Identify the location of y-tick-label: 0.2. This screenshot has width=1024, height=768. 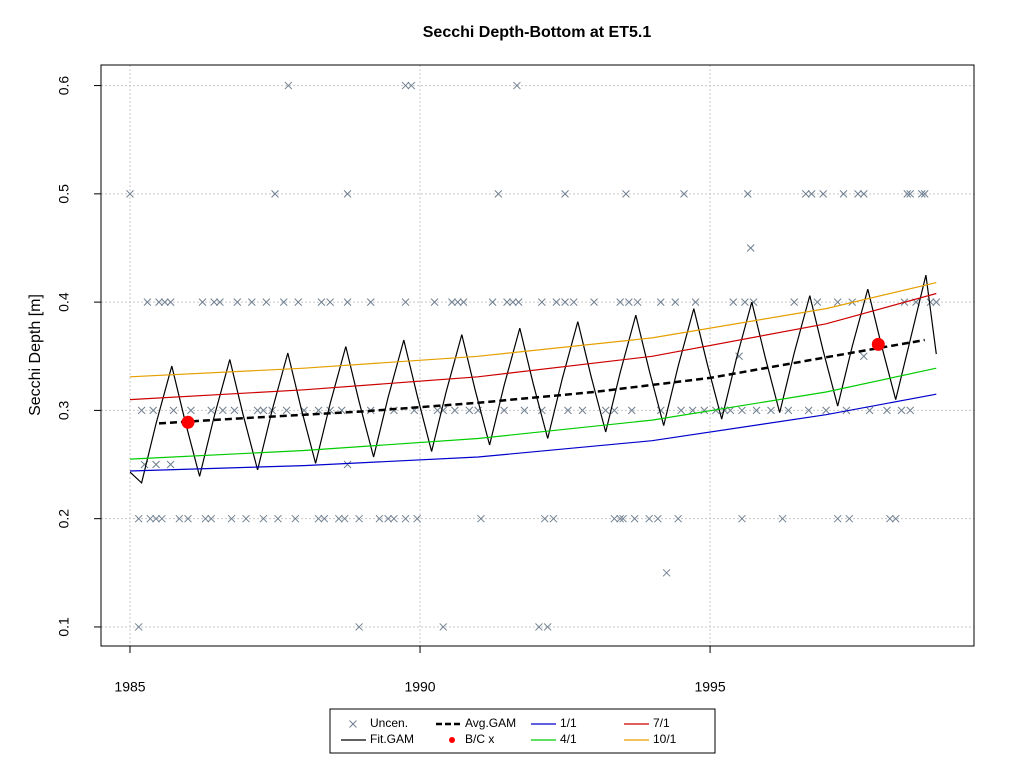
(64, 519).